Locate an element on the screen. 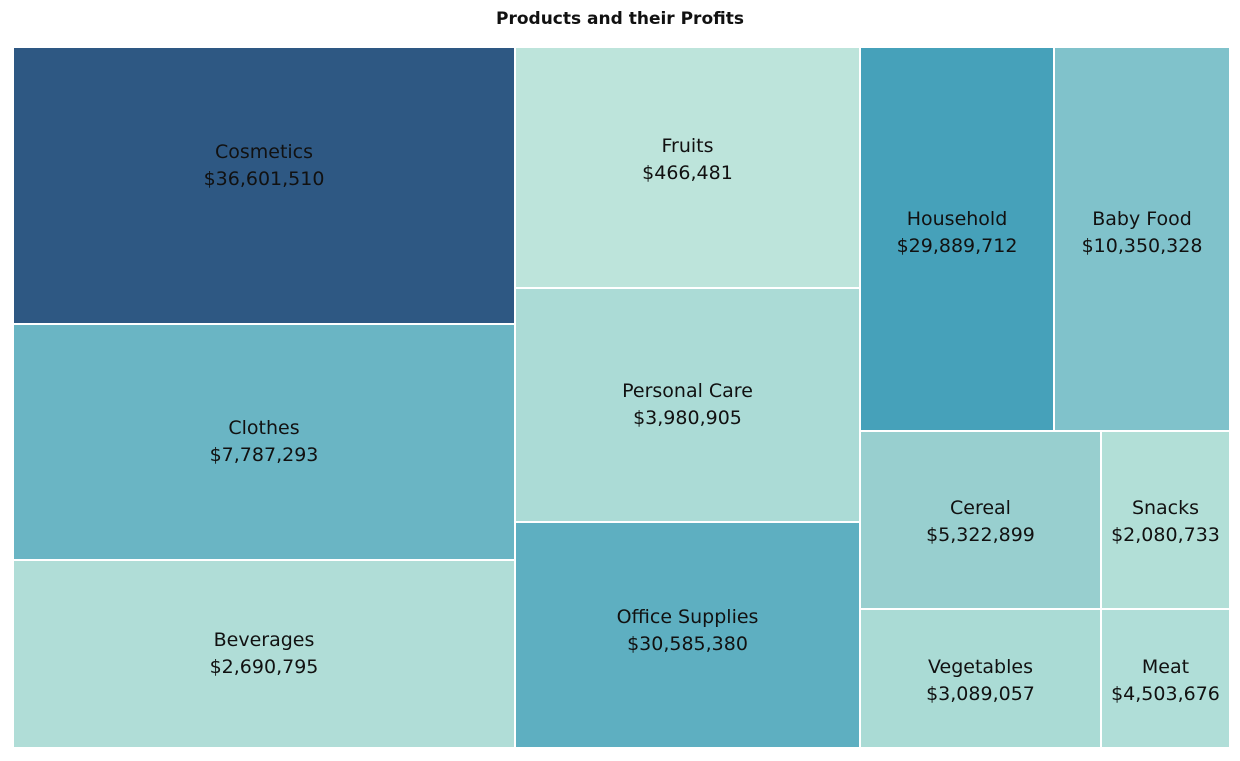 The height and width of the screenshot is (761, 1240). tile-label: Meat $4,503,676 is located at coordinates (1165, 681).